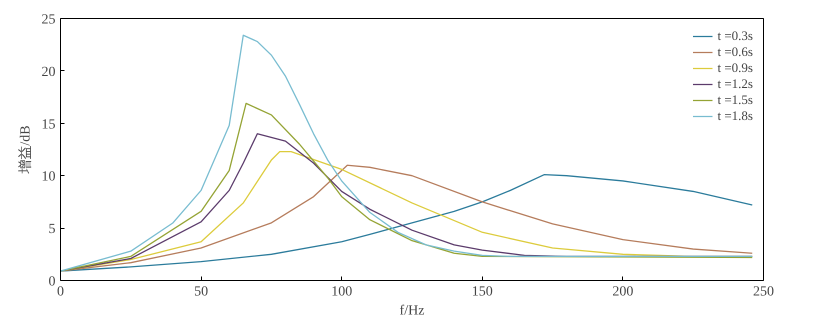  What do you see at coordinates (735, 68) in the screenshot?
I see `legend-label: t =0.9s` at bounding box center [735, 68].